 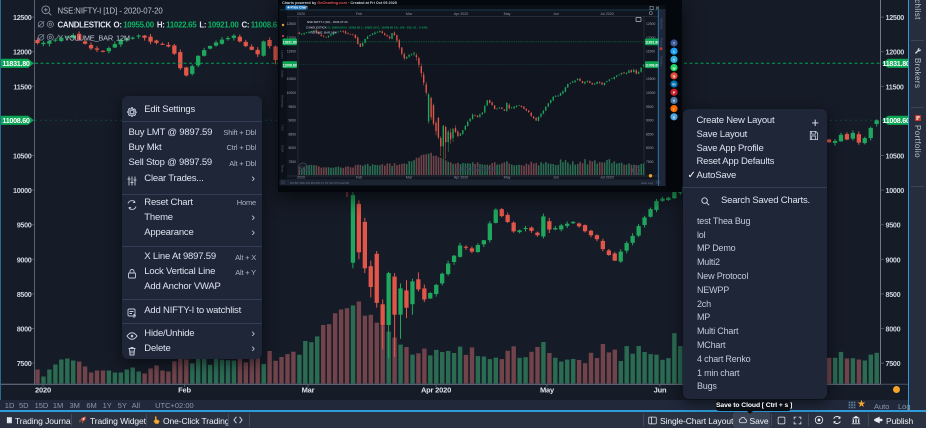 What do you see at coordinates (674, 77) in the screenshot?
I see `svg-text: G` at bounding box center [674, 77].